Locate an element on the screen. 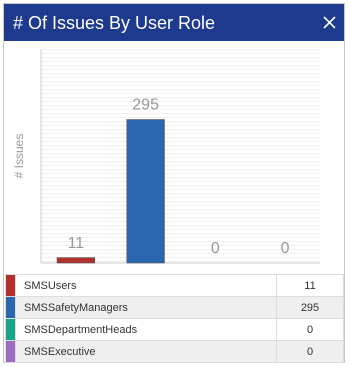 The image size is (350, 367). legend-name: SMSUsers is located at coordinates (146, 285).